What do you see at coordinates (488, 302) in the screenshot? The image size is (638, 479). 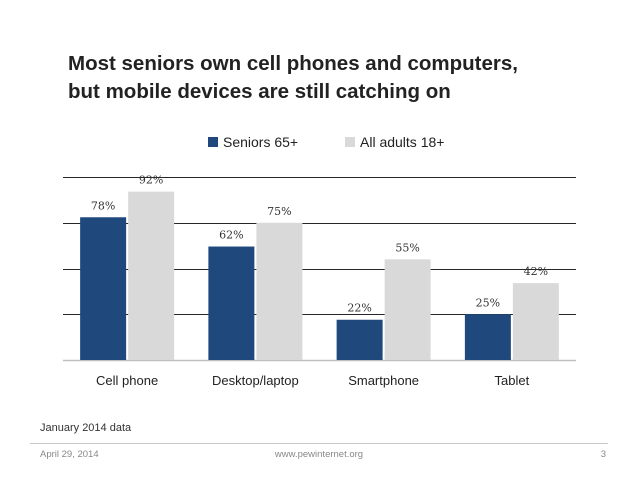 I see `data-label: 25%` at bounding box center [488, 302].